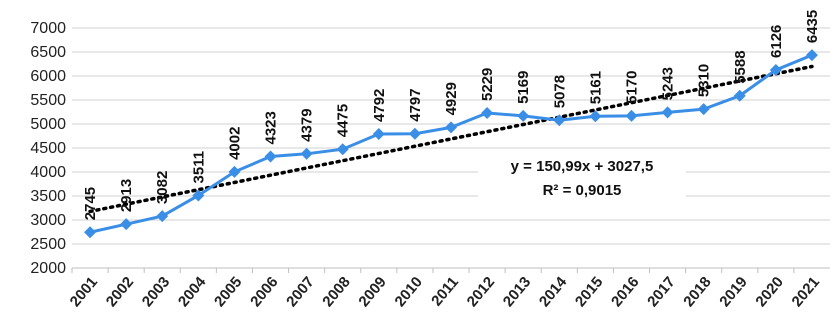 The width and height of the screenshot is (836, 323). Describe the element at coordinates (523, 87) in the screenshot. I see `data-label: 5169` at that location.